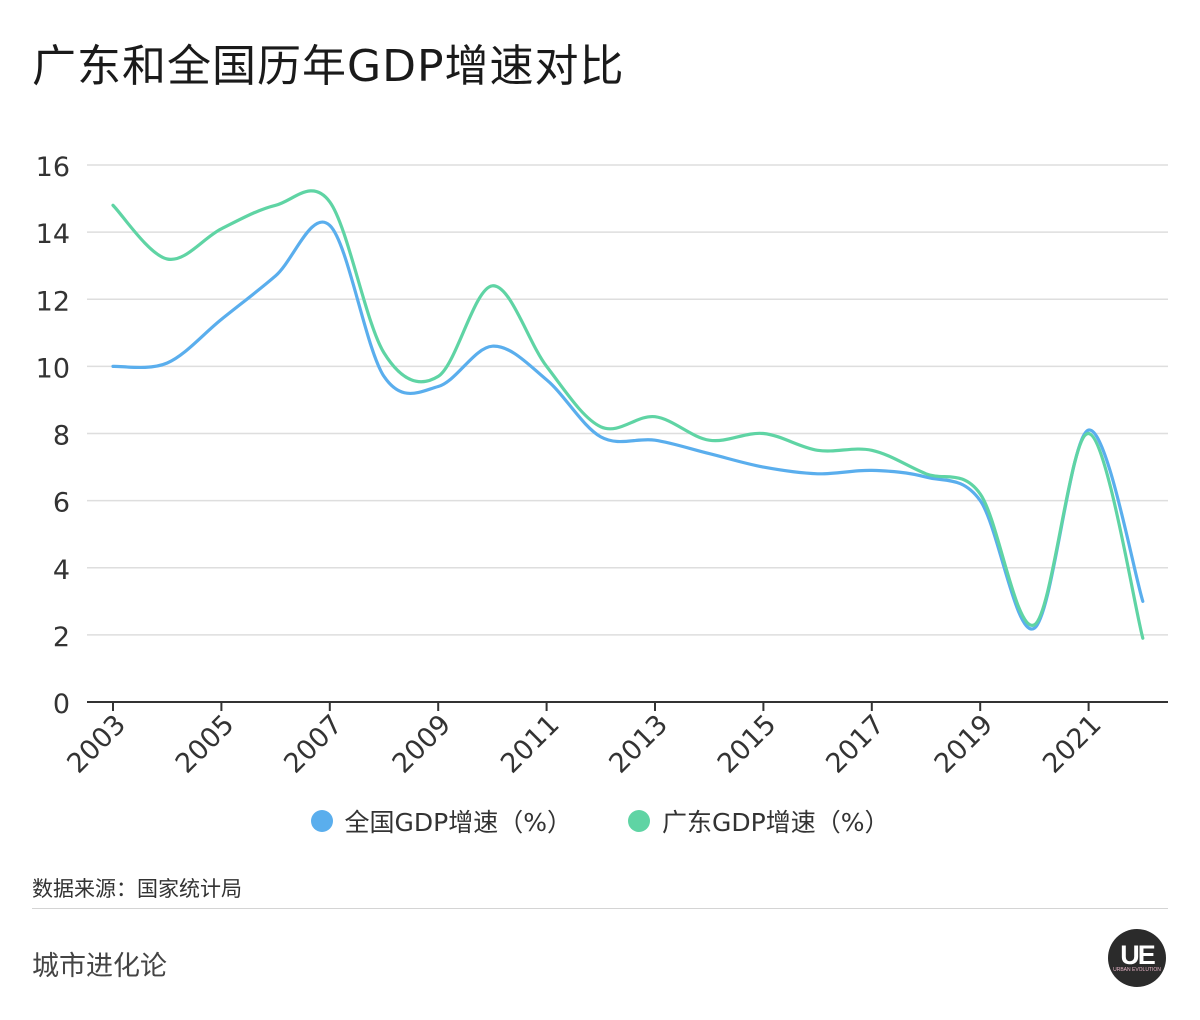  I want to click on x-tick-label: 2007, so click(313, 744).